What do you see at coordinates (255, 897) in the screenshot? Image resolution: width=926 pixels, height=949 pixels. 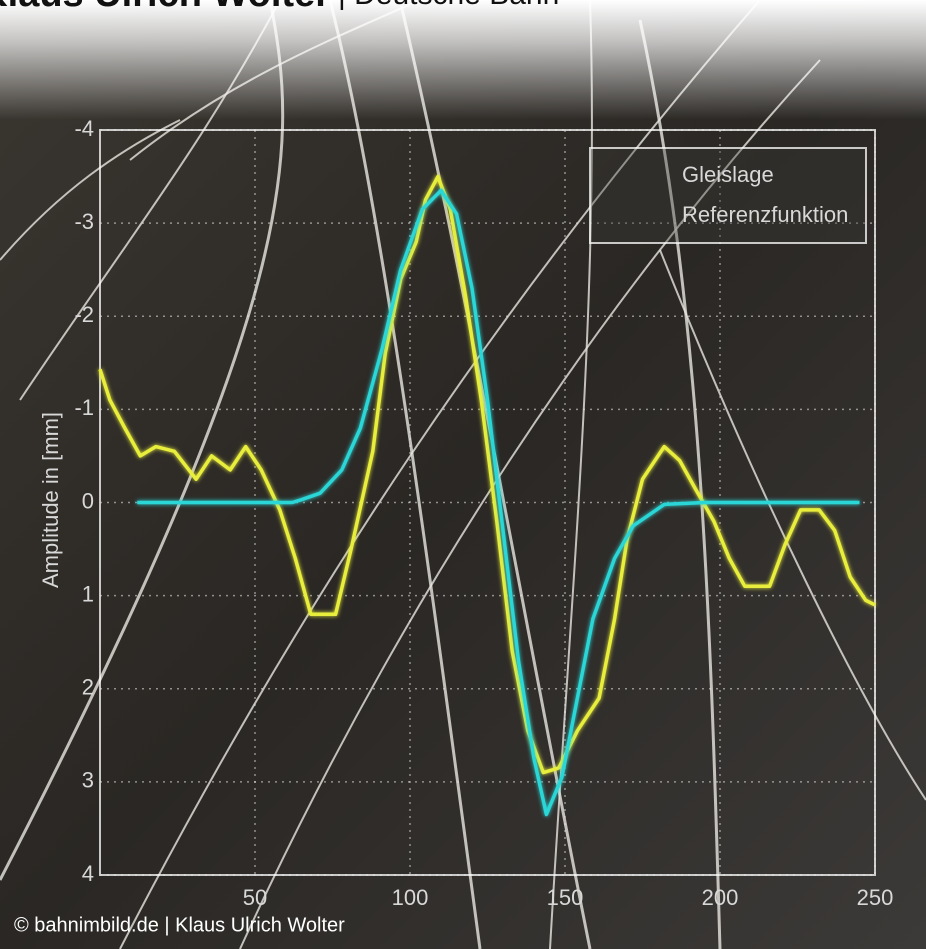 I see `x-tick-label: 50` at bounding box center [255, 897].